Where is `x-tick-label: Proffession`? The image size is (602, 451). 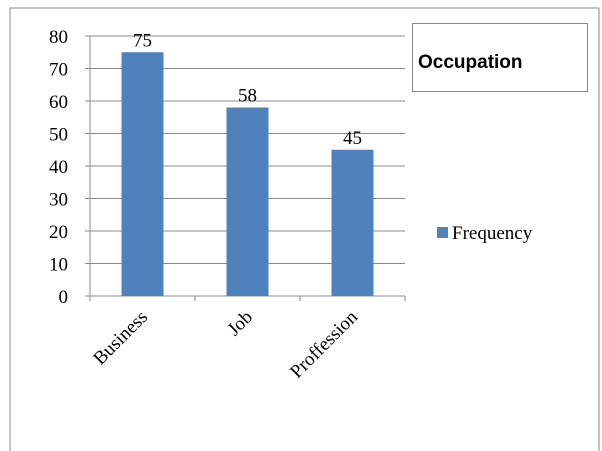 x-tick-label: Proffession is located at coordinates (324, 344).